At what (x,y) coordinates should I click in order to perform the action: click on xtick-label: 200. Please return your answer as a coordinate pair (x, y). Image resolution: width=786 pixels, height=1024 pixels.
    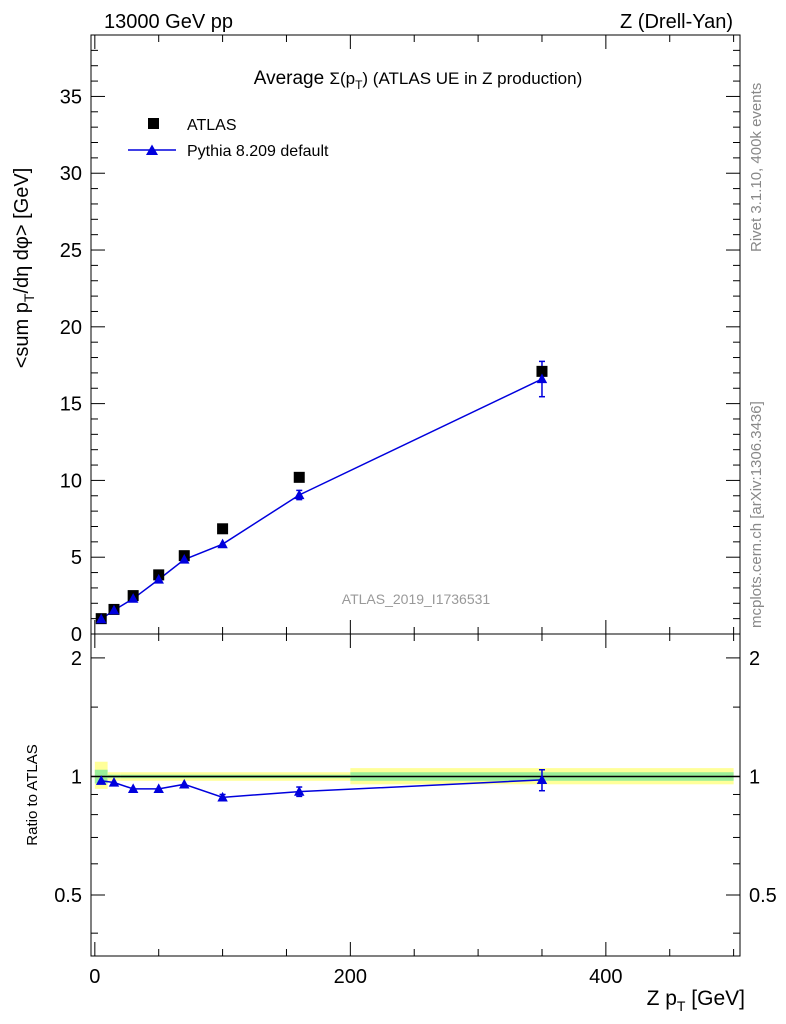
    Looking at the image, I should click on (350, 977).